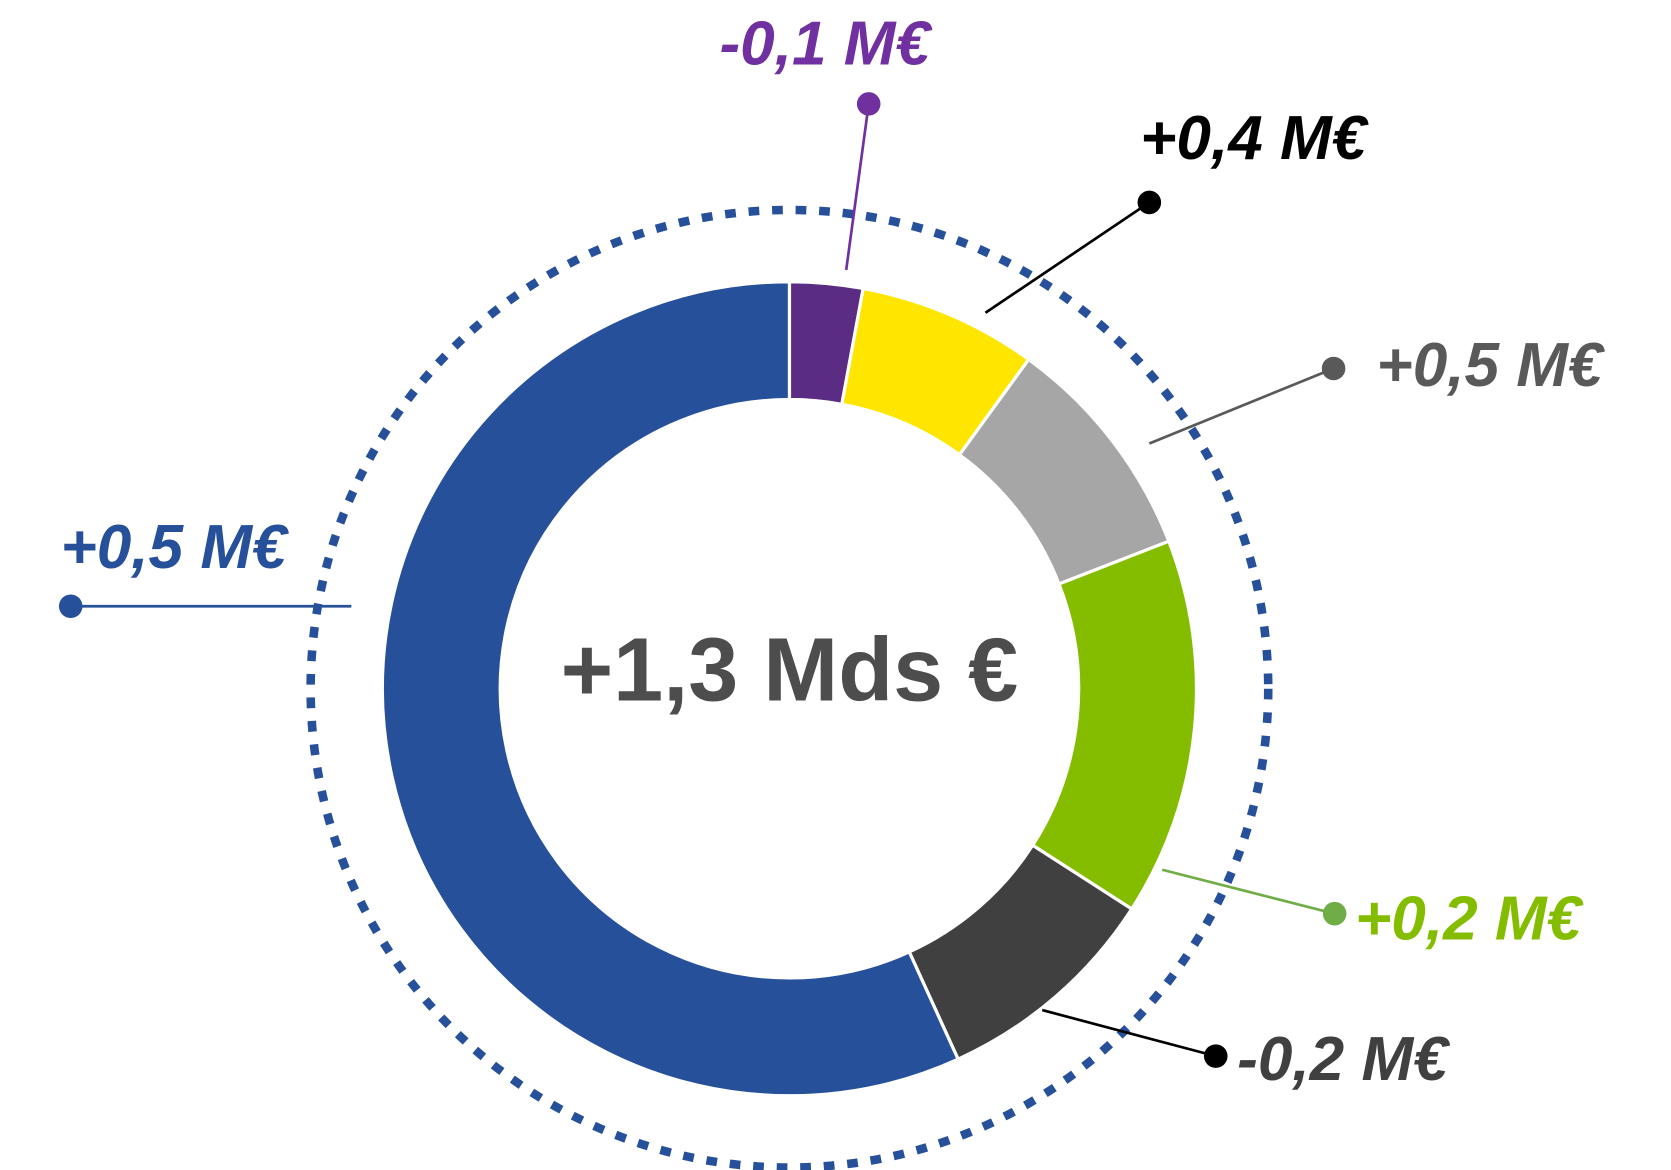  I want to click on annotation: +0,2 M€, so click(1469, 919).